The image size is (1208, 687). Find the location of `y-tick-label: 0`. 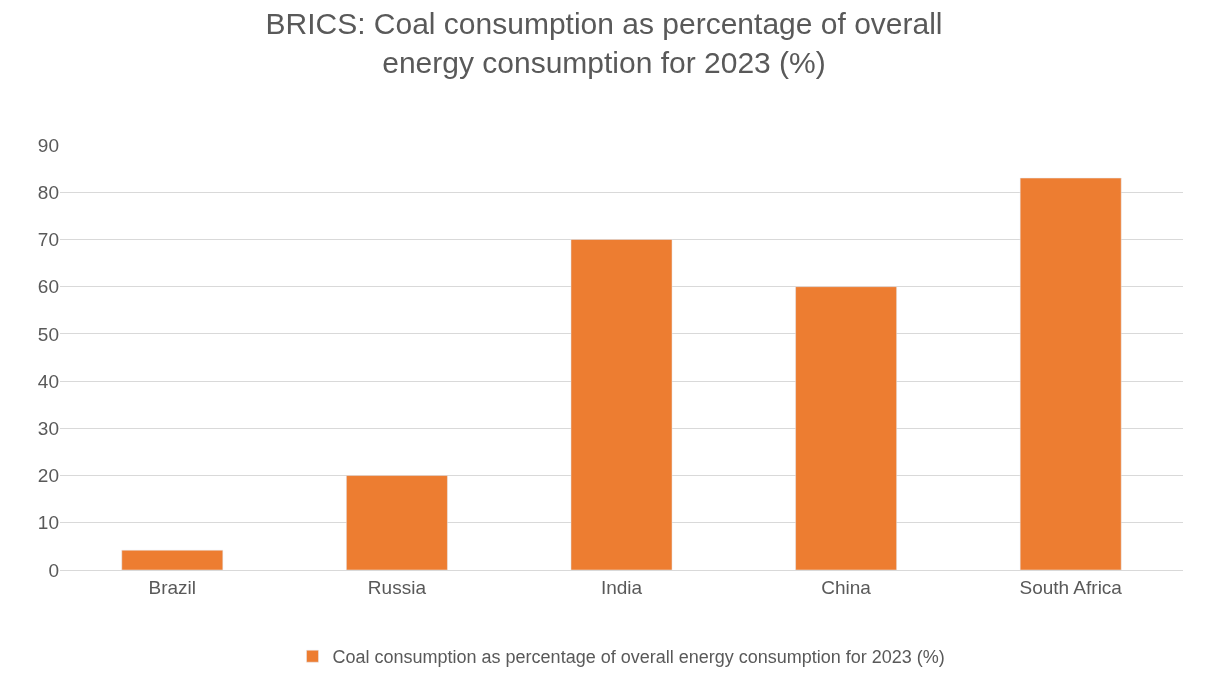

y-tick-label: 0 is located at coordinates (53, 570).